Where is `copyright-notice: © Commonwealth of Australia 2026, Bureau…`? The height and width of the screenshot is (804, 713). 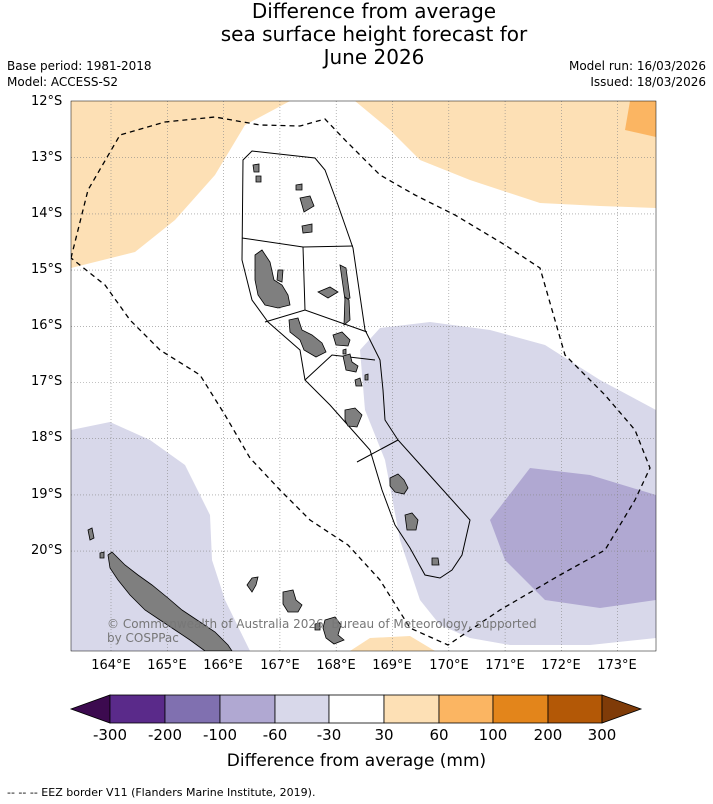 copyright-notice: © Commonwealth of Australia 2026, Bureau… is located at coordinates (322, 631).